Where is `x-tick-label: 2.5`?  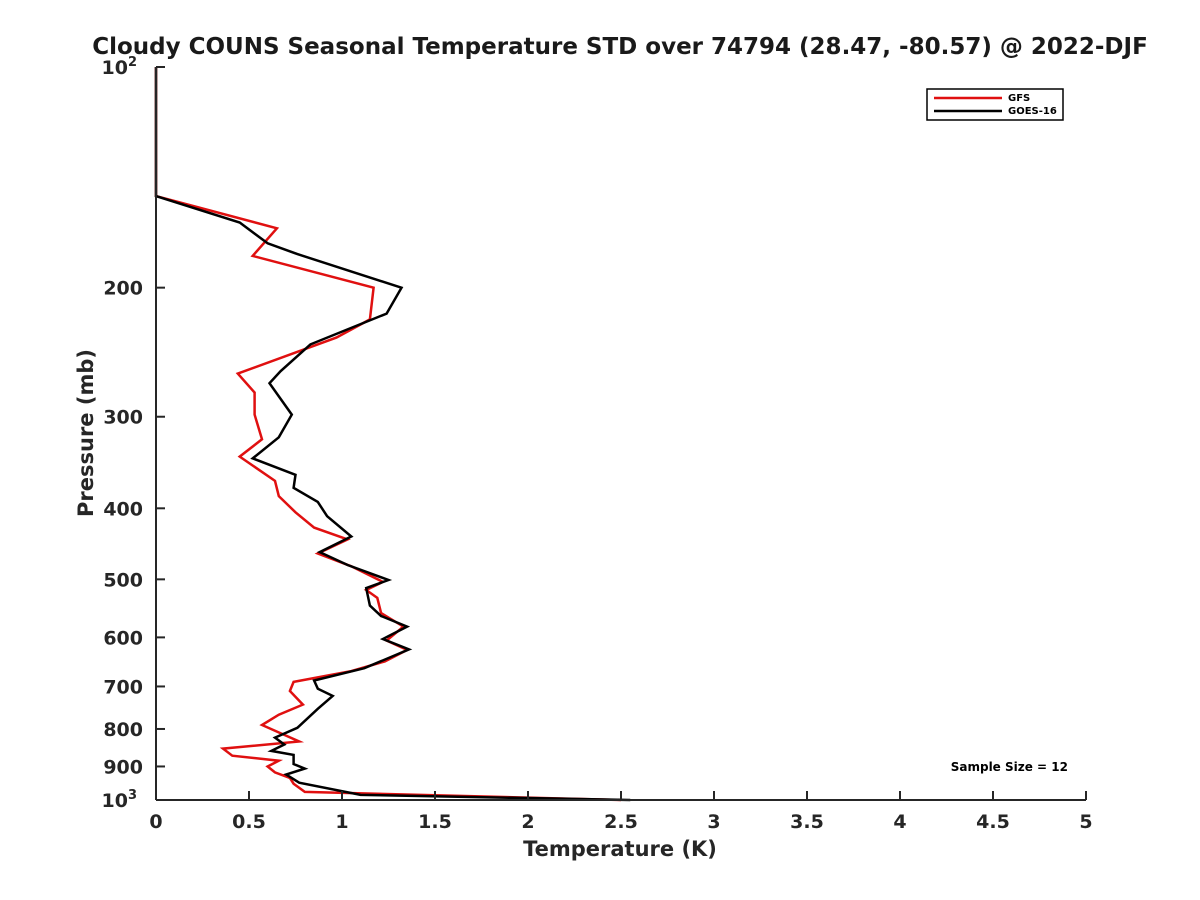
x-tick-label: 2.5 is located at coordinates (621, 822).